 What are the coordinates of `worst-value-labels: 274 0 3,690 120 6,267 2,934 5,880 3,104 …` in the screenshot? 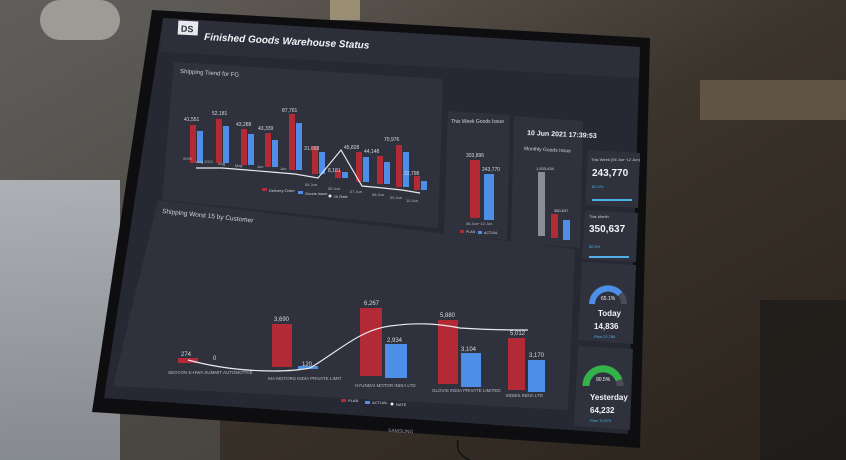 It's located at (363, 334).